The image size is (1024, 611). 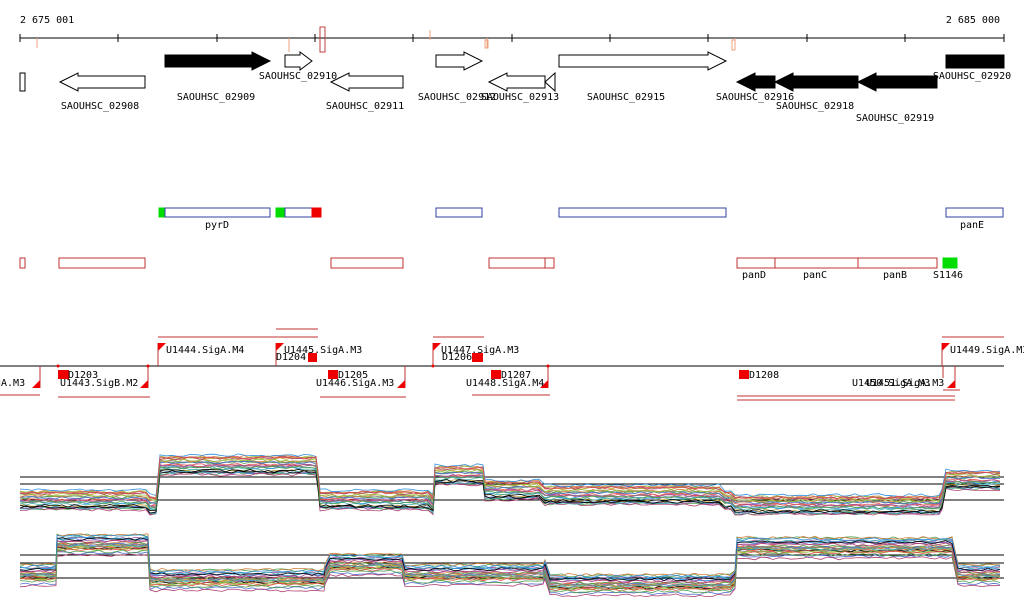 I want to click on unit-label: U1444.SigA.M4, so click(x=205, y=350).